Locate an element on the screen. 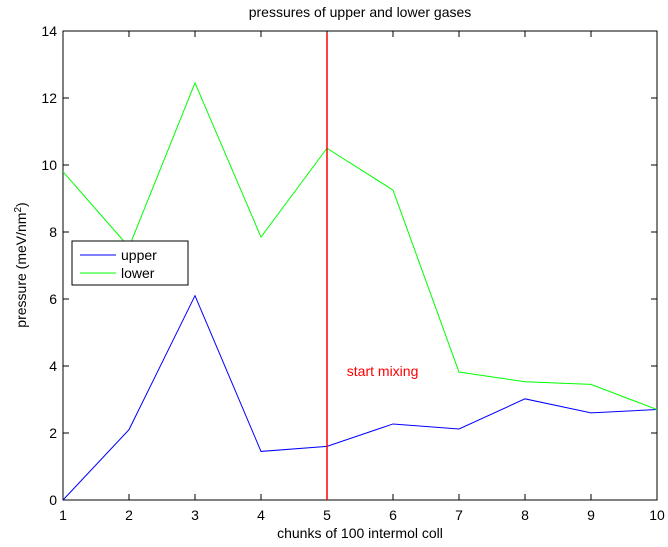 The image size is (668, 547). x-tick-label: 7 is located at coordinates (459, 515).